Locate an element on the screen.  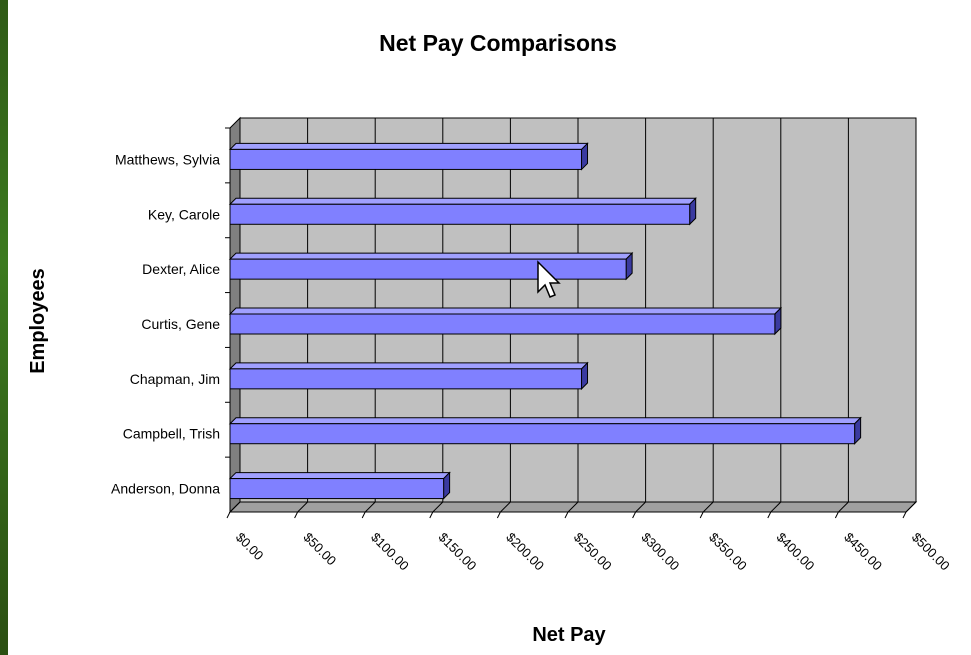
category-label: Dexter, Alice is located at coordinates (181, 269).